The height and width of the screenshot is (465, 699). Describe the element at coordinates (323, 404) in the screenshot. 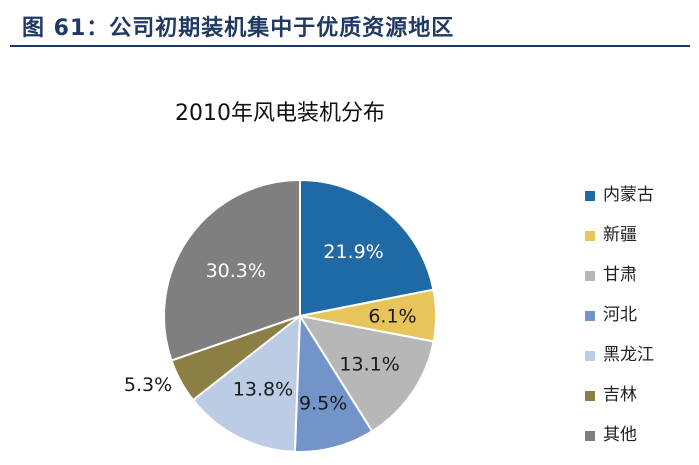

I see `pie-slice-label-4: 9.5%` at that location.